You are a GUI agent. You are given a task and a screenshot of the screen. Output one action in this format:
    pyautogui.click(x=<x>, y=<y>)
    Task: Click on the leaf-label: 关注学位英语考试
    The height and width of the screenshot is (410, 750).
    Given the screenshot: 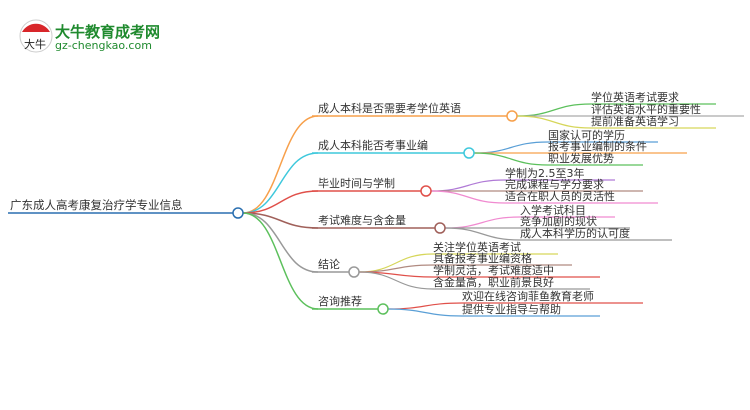 What is the action you would take?
    pyautogui.click(x=477, y=247)
    